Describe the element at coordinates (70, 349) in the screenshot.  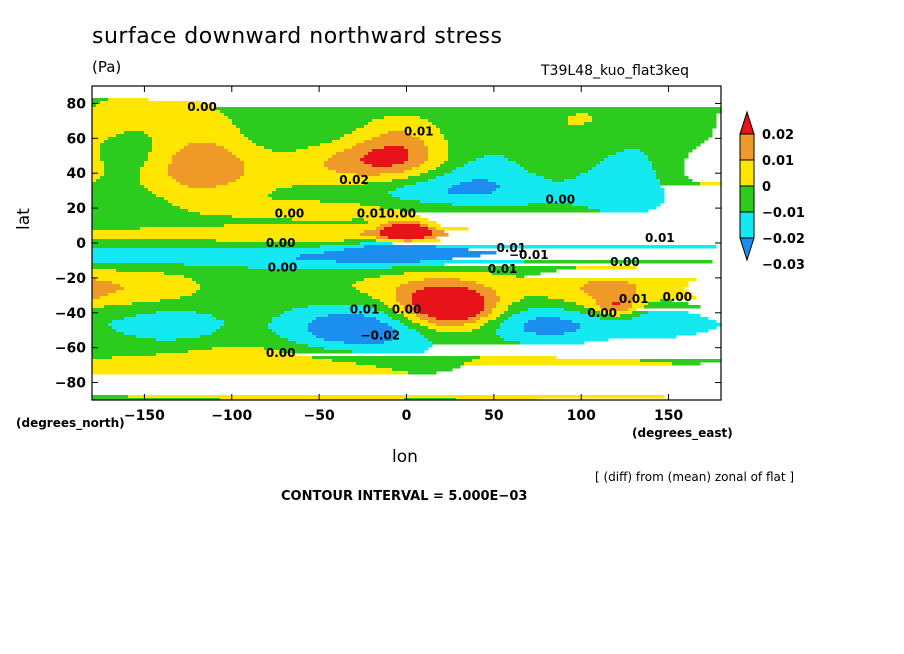
I see `y-tick-label: −60` at that location.